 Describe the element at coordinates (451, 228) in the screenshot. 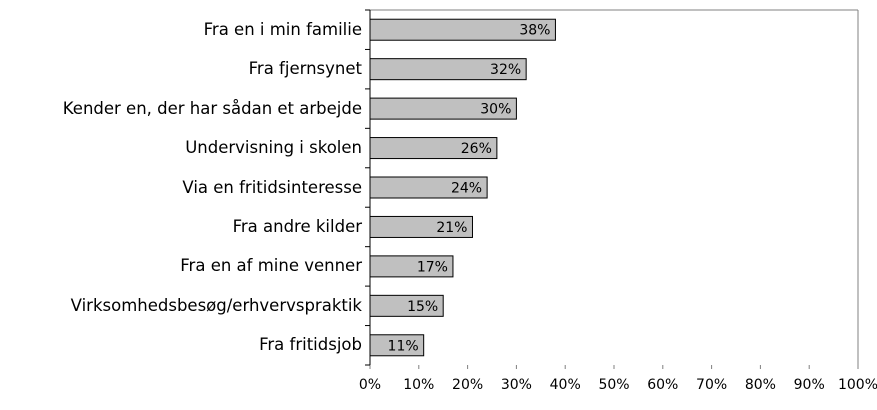

I see `value-label: 21%` at that location.